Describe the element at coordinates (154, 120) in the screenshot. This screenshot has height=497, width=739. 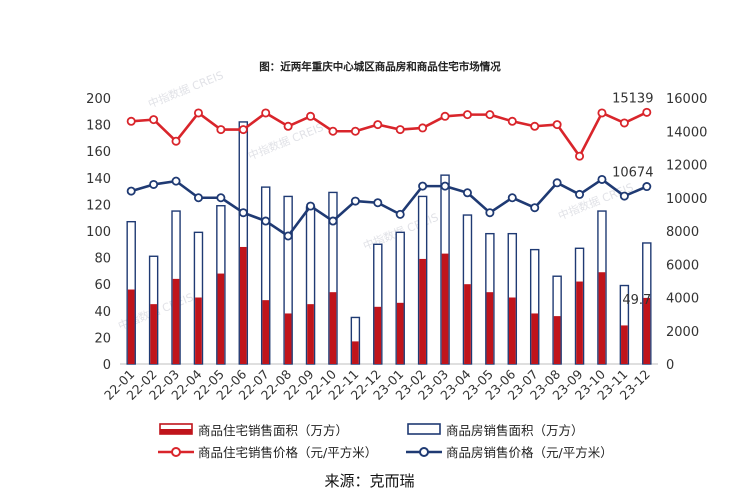
I see `point-22-02-residential-price` at that location.